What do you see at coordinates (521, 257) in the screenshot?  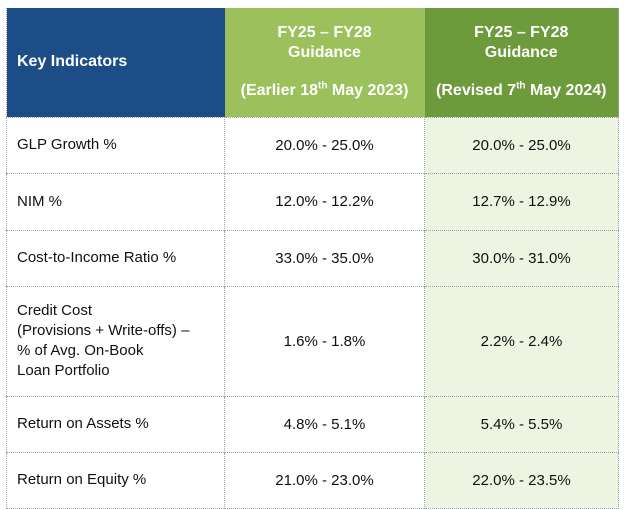 I see `revised-value: 30.0% - 31.0%` at bounding box center [521, 257].